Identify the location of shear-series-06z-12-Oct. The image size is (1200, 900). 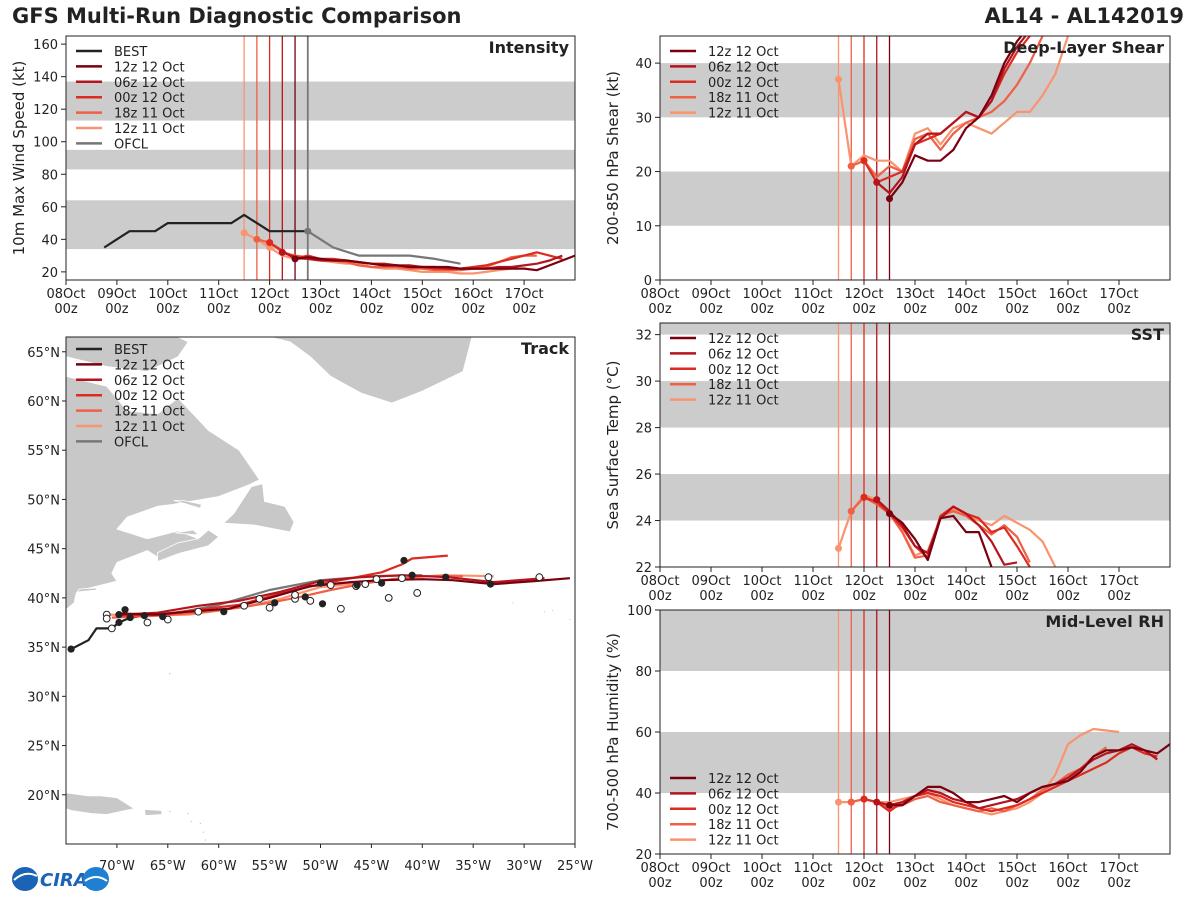
(951, 115).